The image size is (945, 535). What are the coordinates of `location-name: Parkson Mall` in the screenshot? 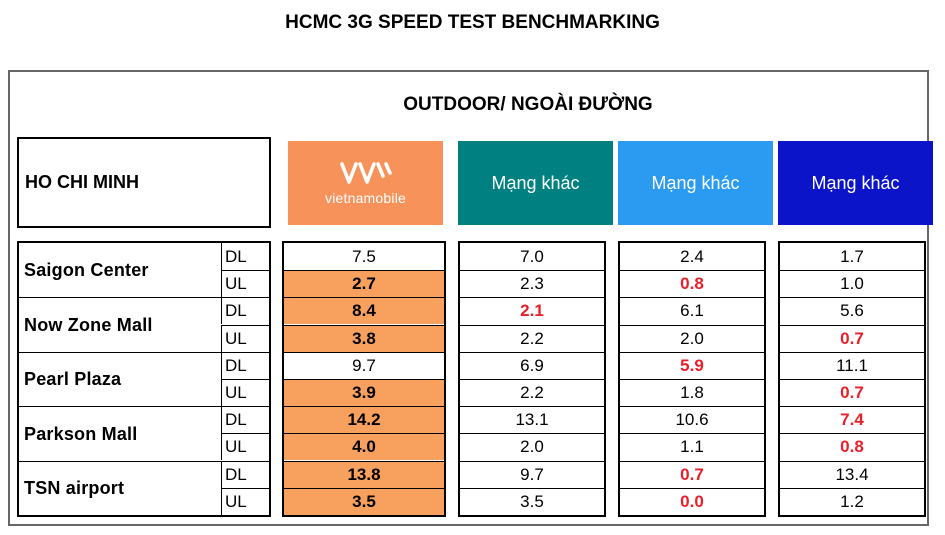 It's located at (120, 433).